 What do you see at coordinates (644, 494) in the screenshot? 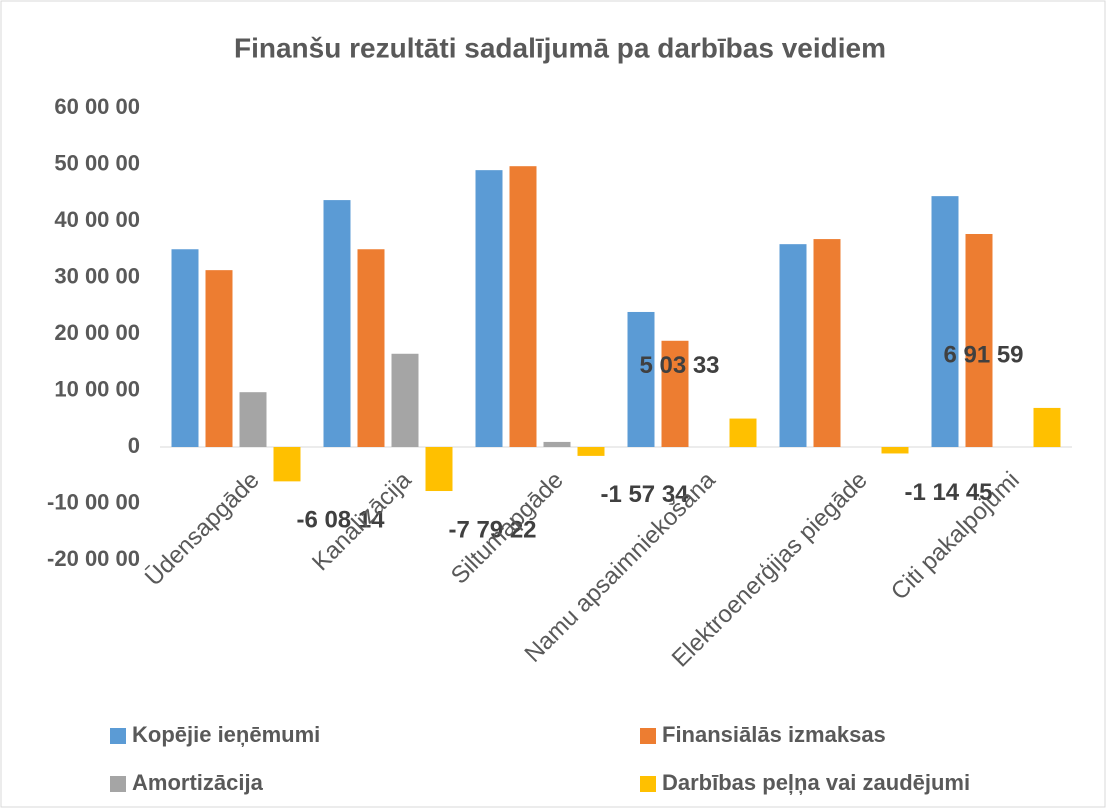
I see `data-label: -1 57 34` at bounding box center [644, 494].